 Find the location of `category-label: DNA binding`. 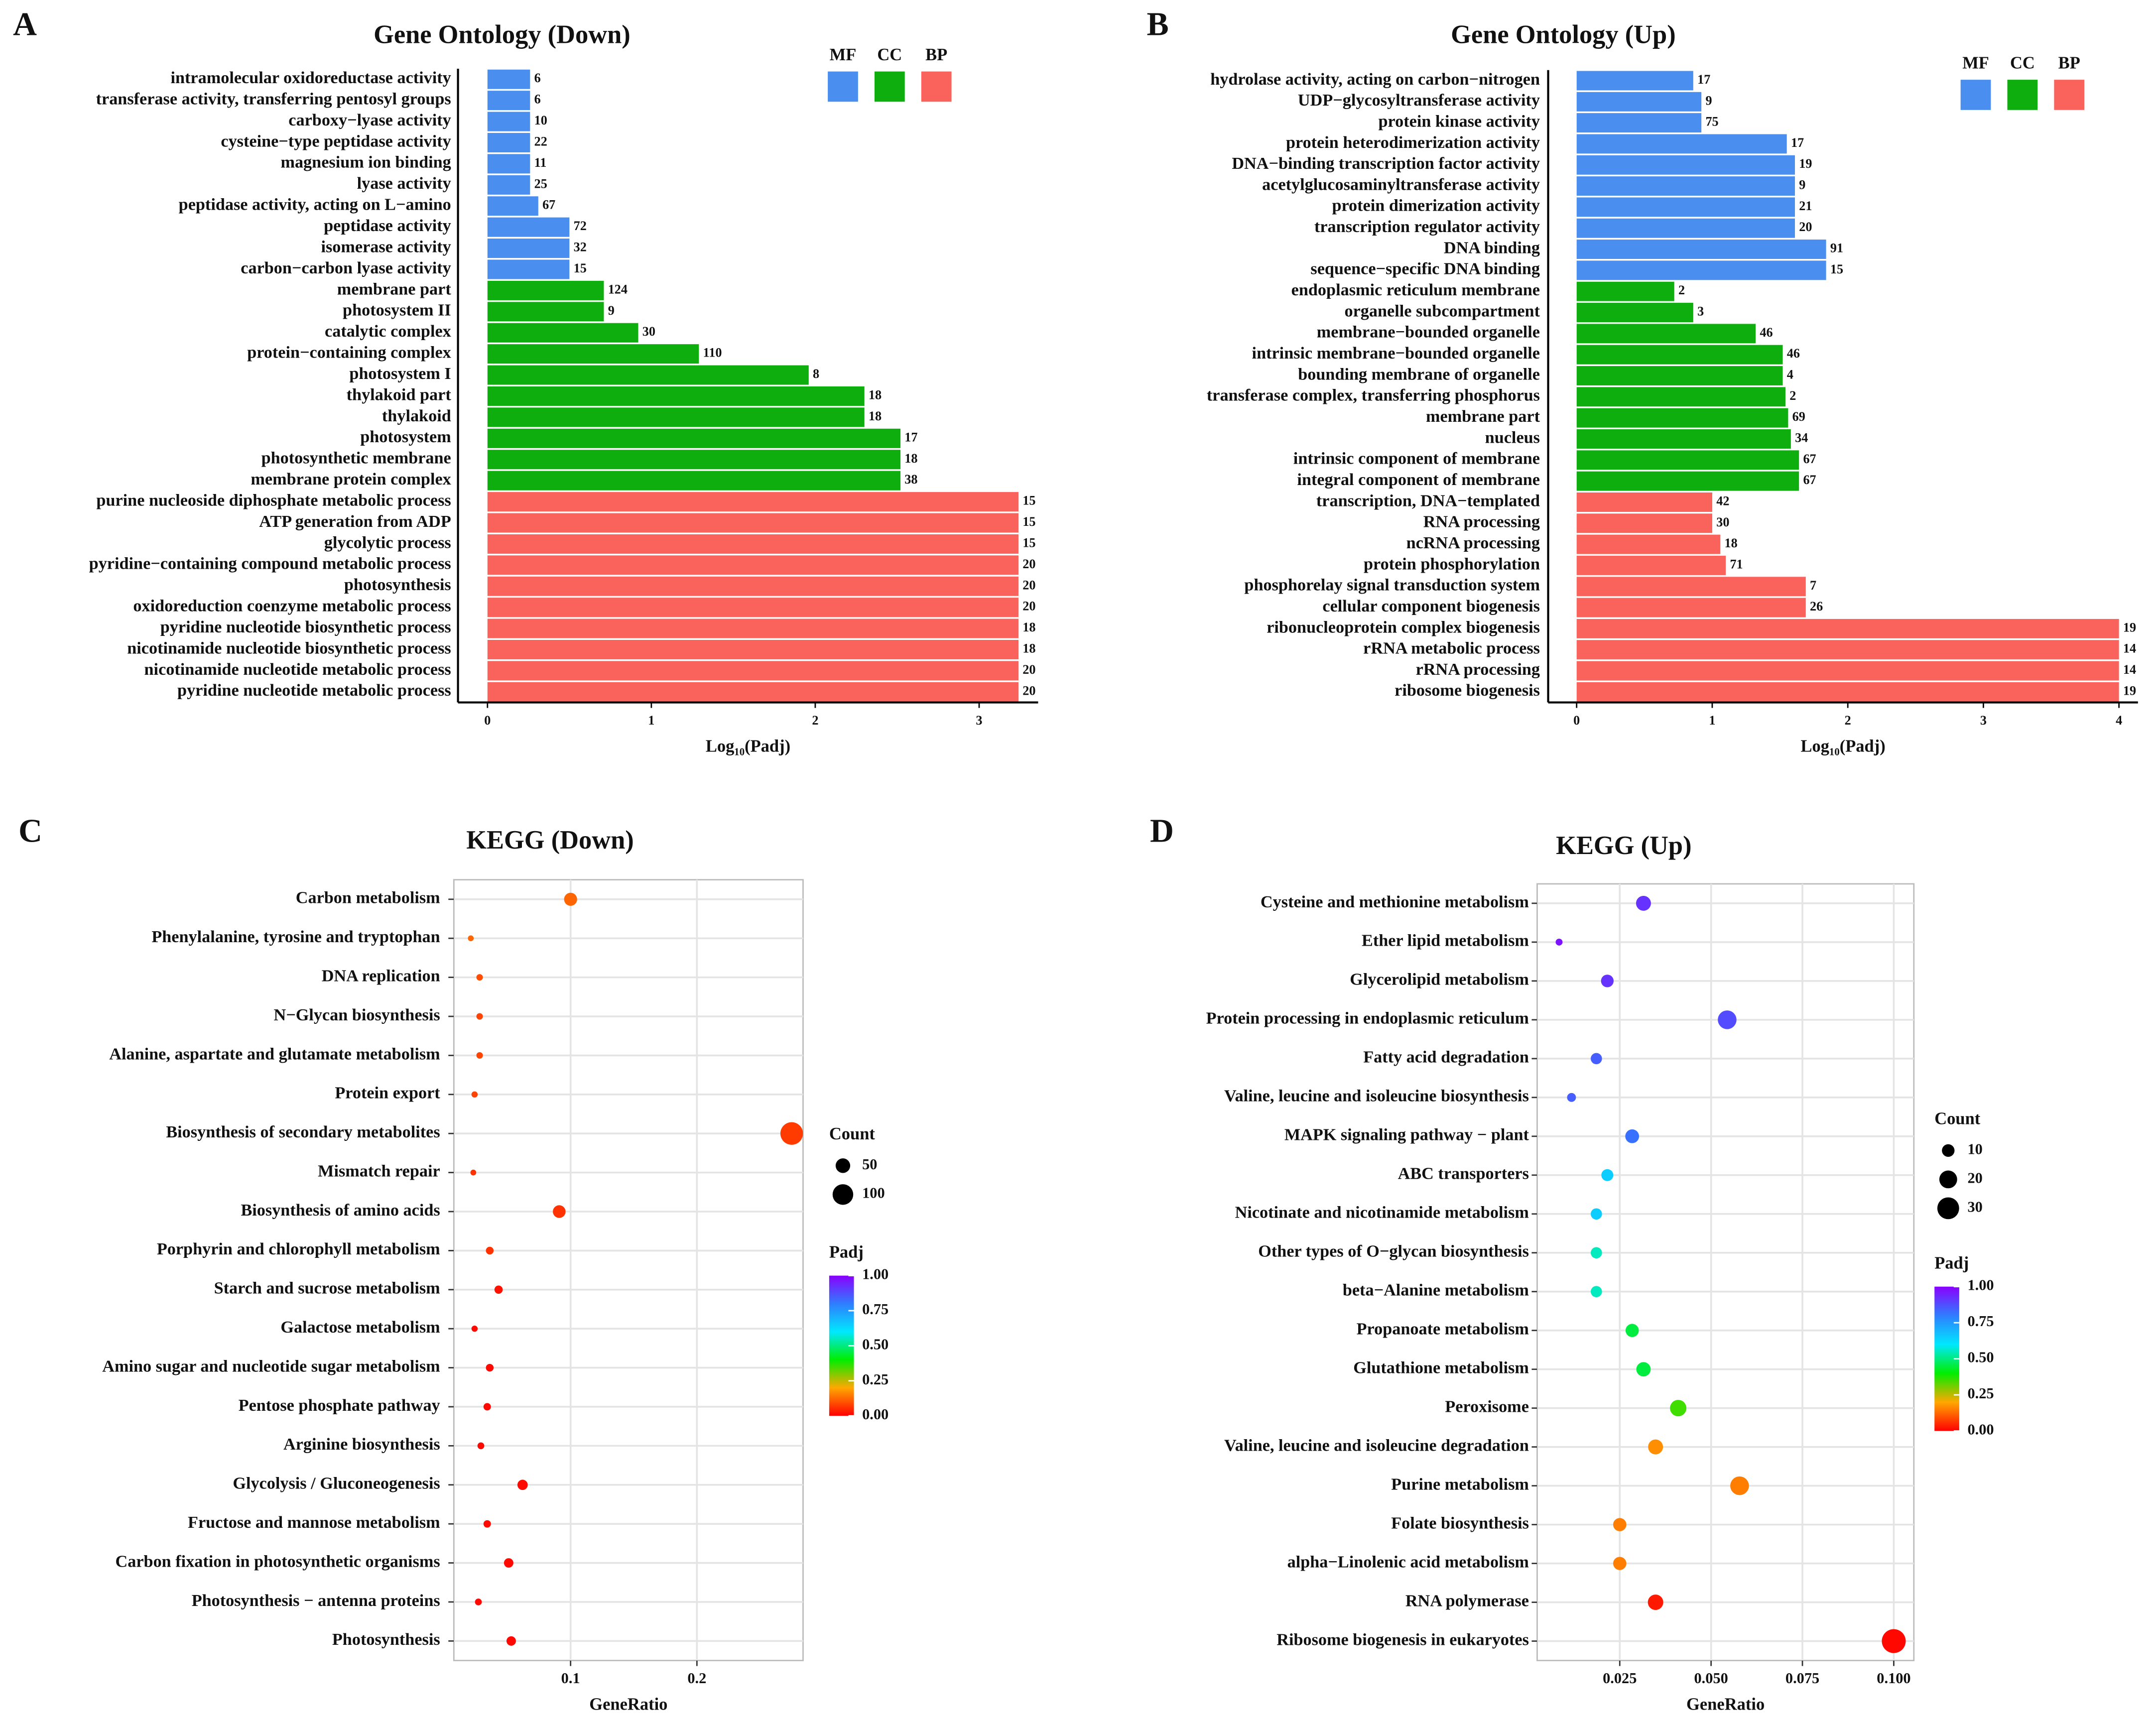

category-label: DNA binding is located at coordinates (1492, 248).